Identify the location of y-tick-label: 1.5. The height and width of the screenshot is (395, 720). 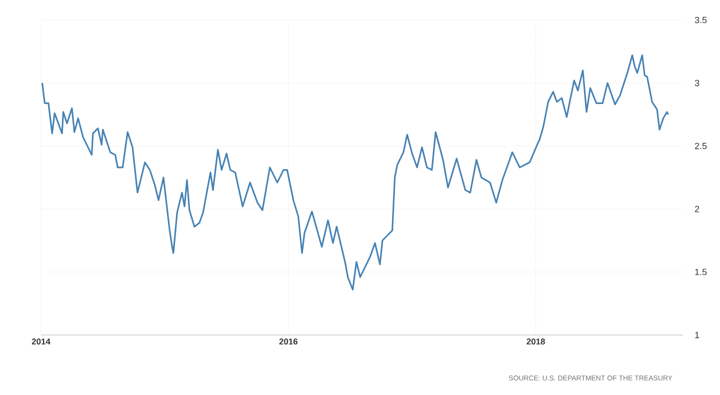
(701, 272).